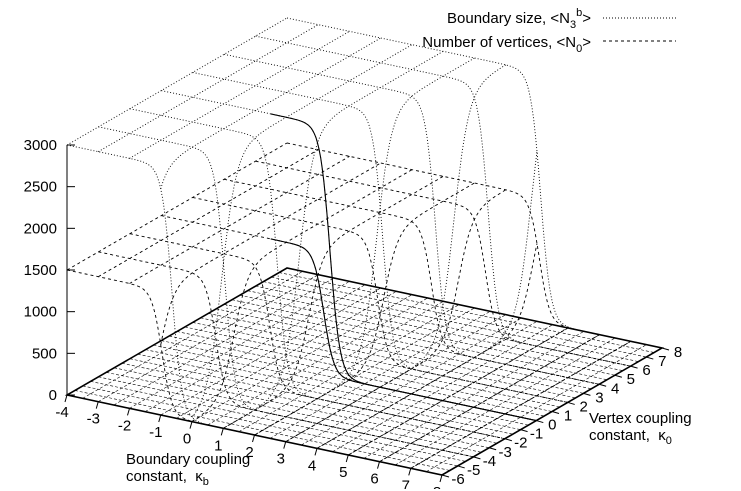 Image resolution: width=741 pixels, height=491 pixels. Describe the element at coordinates (473, 470) in the screenshot. I see `y-tick-label: -5` at that location.